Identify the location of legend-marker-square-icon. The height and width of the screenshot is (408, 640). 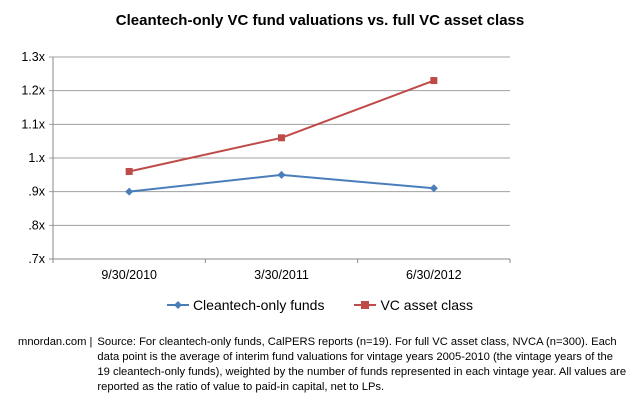
(365, 305).